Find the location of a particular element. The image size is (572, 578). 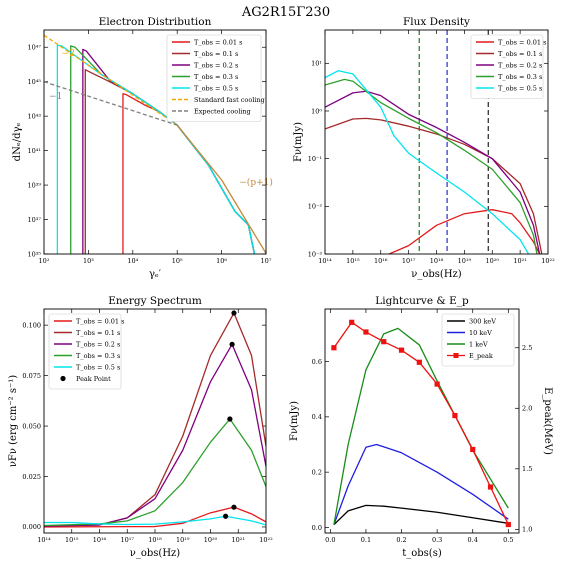

legend-label: Peak Point is located at coordinates (93, 379).